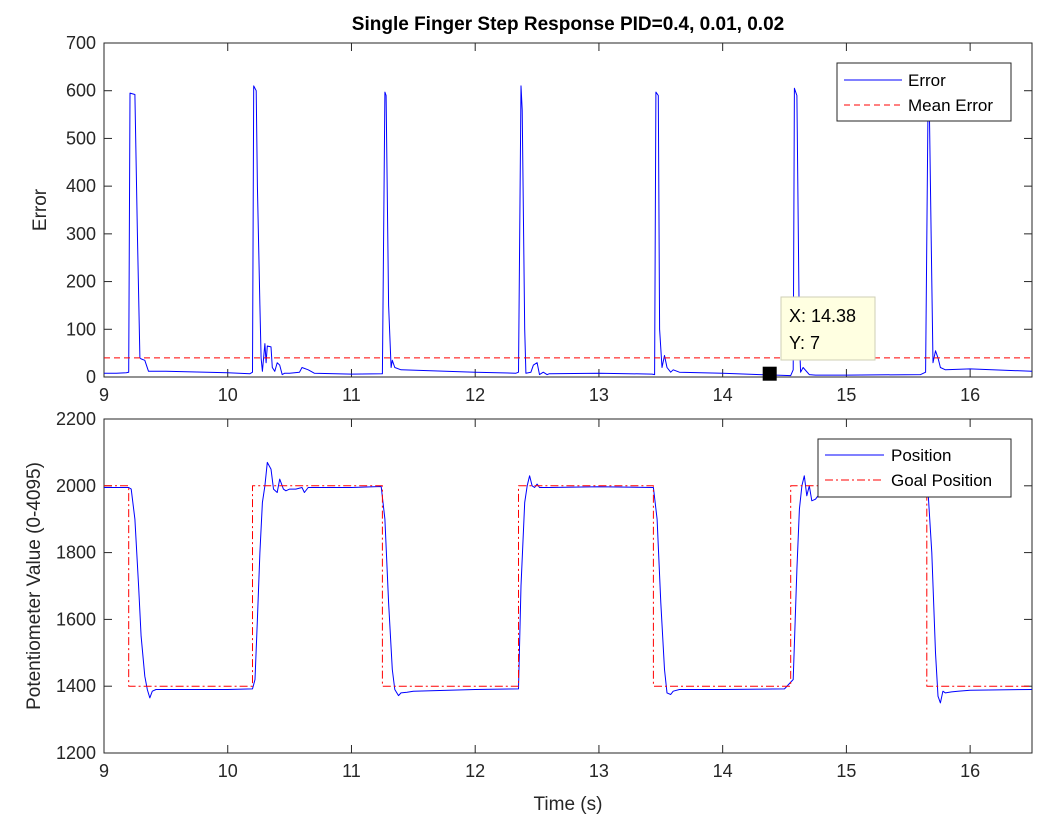  What do you see at coordinates (950, 105) in the screenshot?
I see `legend-mean-error-label: Mean Error` at bounding box center [950, 105].